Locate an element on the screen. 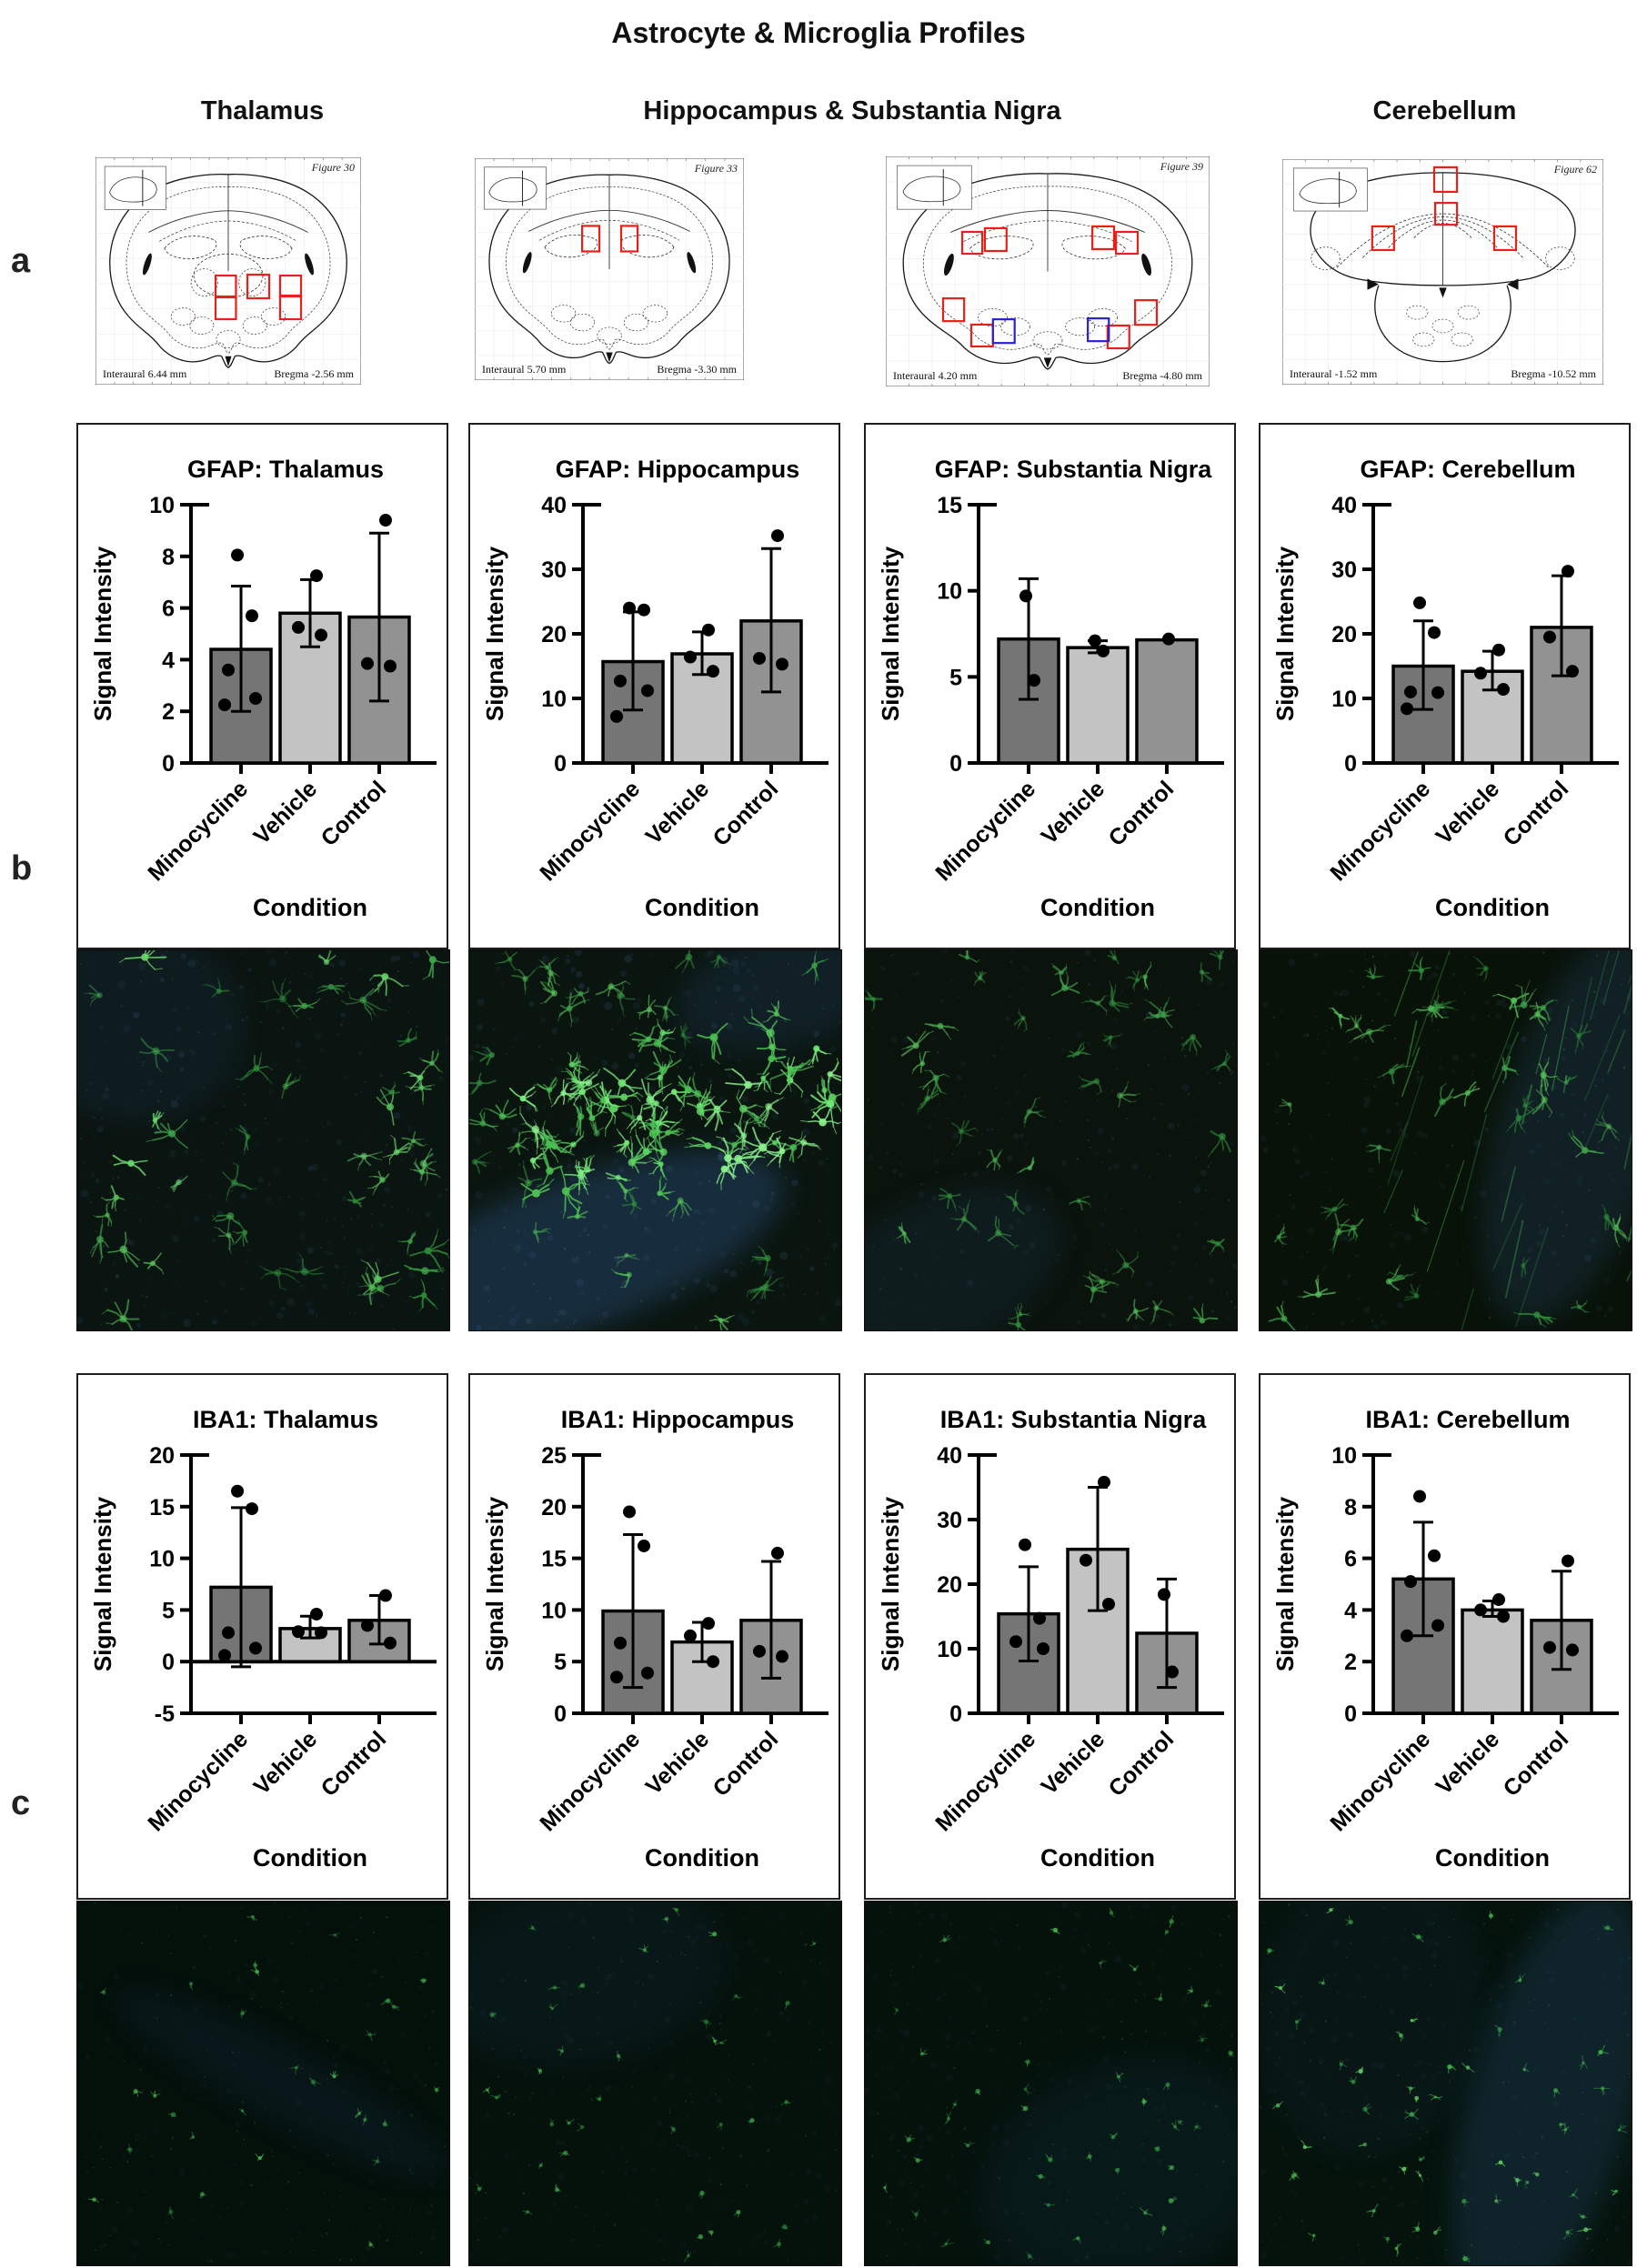  atlas-figure-number: Figure 30 is located at coordinates (333, 167).